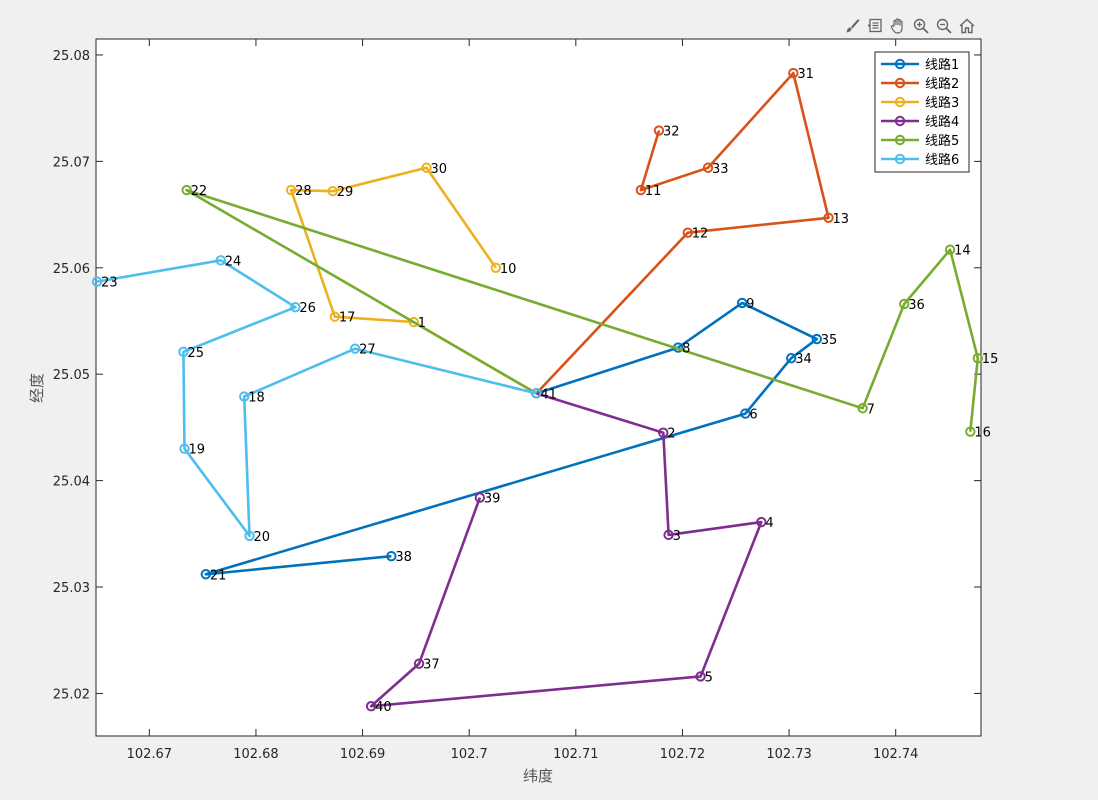  What do you see at coordinates (218, 575) in the screenshot?
I see `data-point-label: 21` at bounding box center [218, 575].